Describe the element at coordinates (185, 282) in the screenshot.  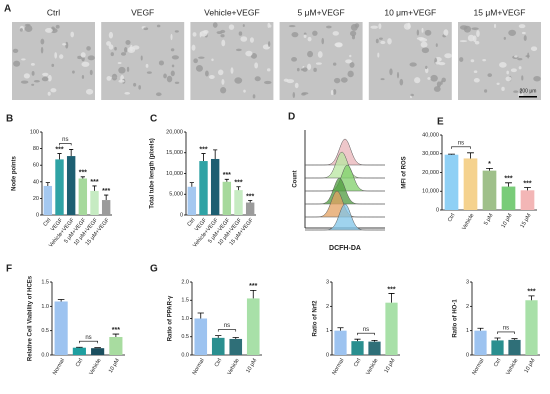
I see `y-tick-label: 2.0` at that location.